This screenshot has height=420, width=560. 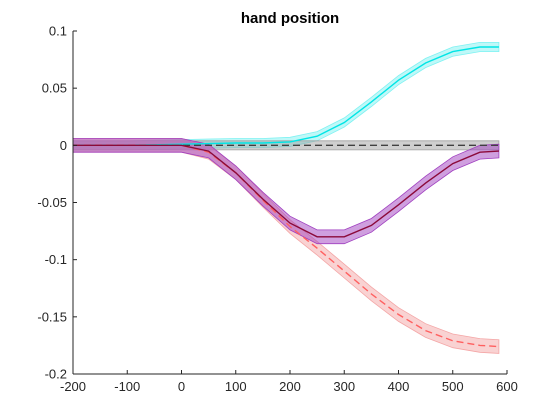 What do you see at coordinates (58, 31) in the screenshot?
I see `y-tick-label: 0.1` at bounding box center [58, 31].